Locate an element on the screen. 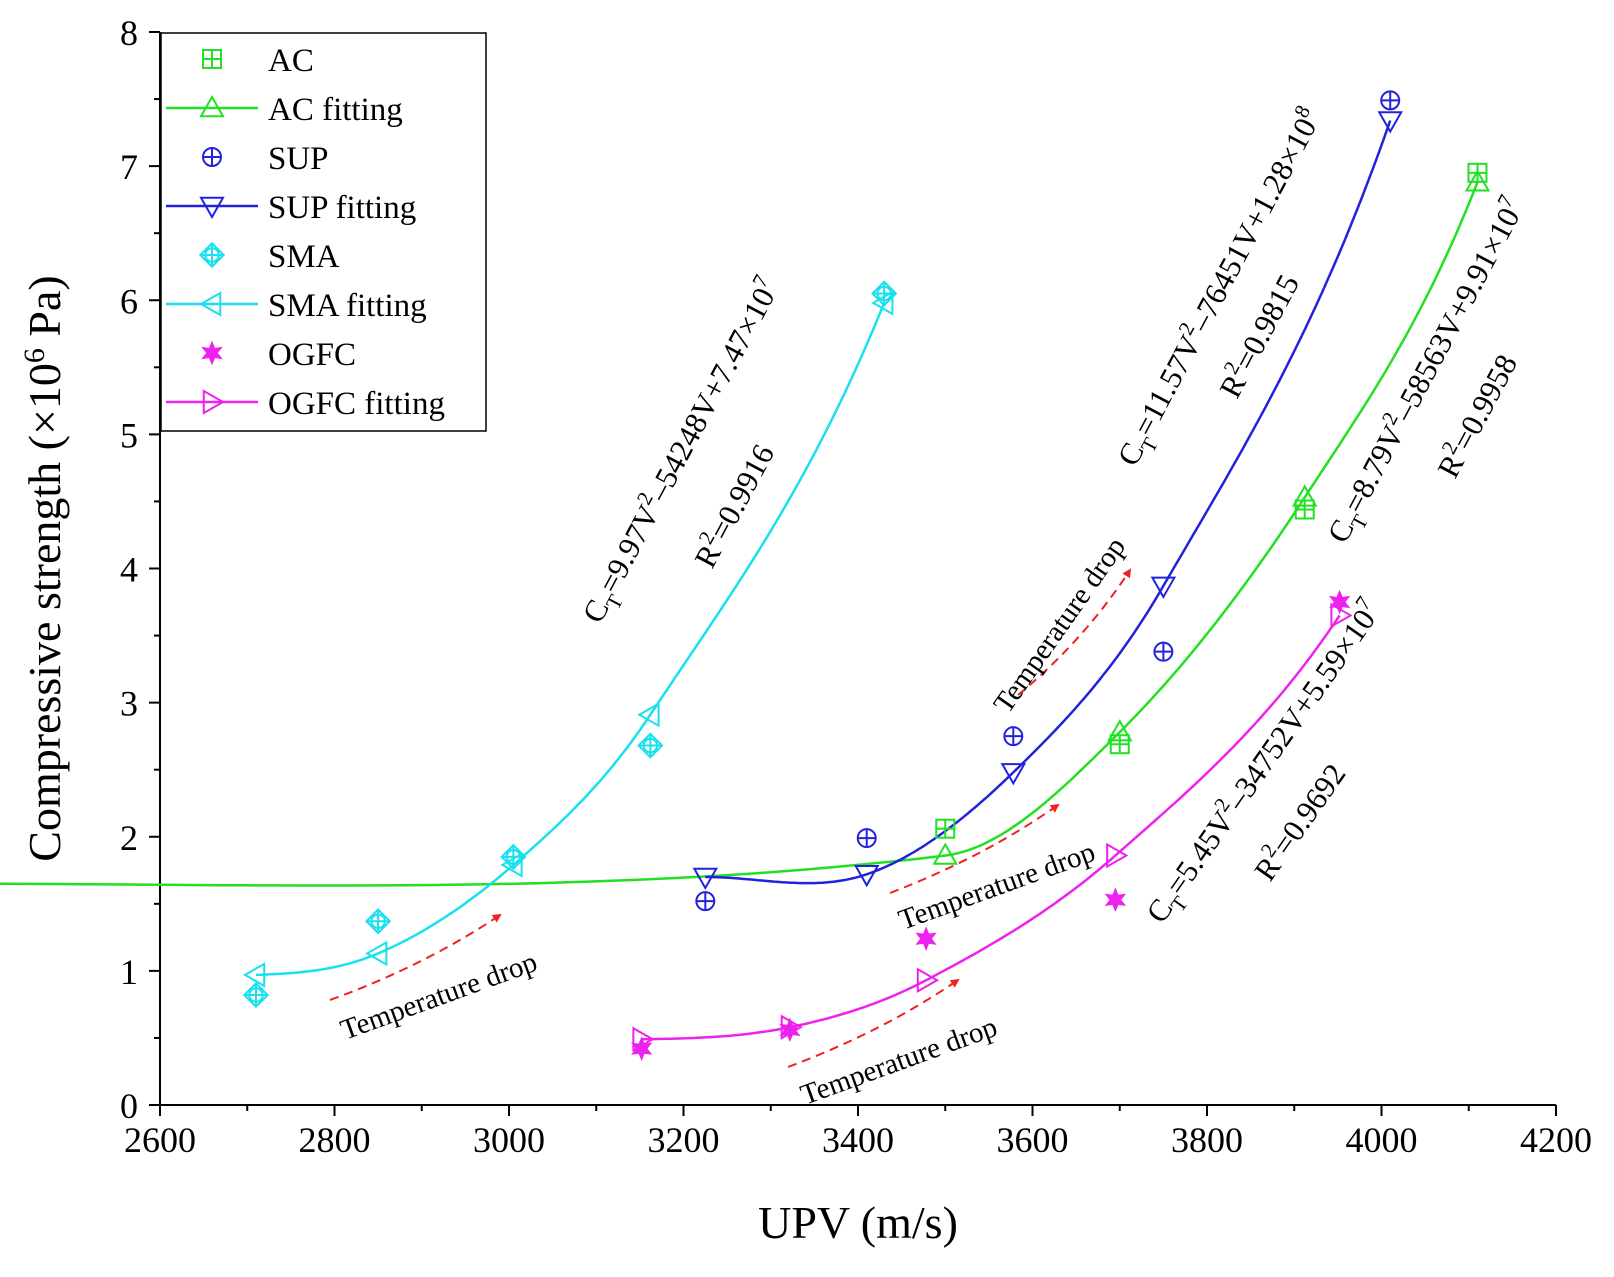  ogfc-temperature-drop-label: Temperature drop is located at coordinates (898, 1061).